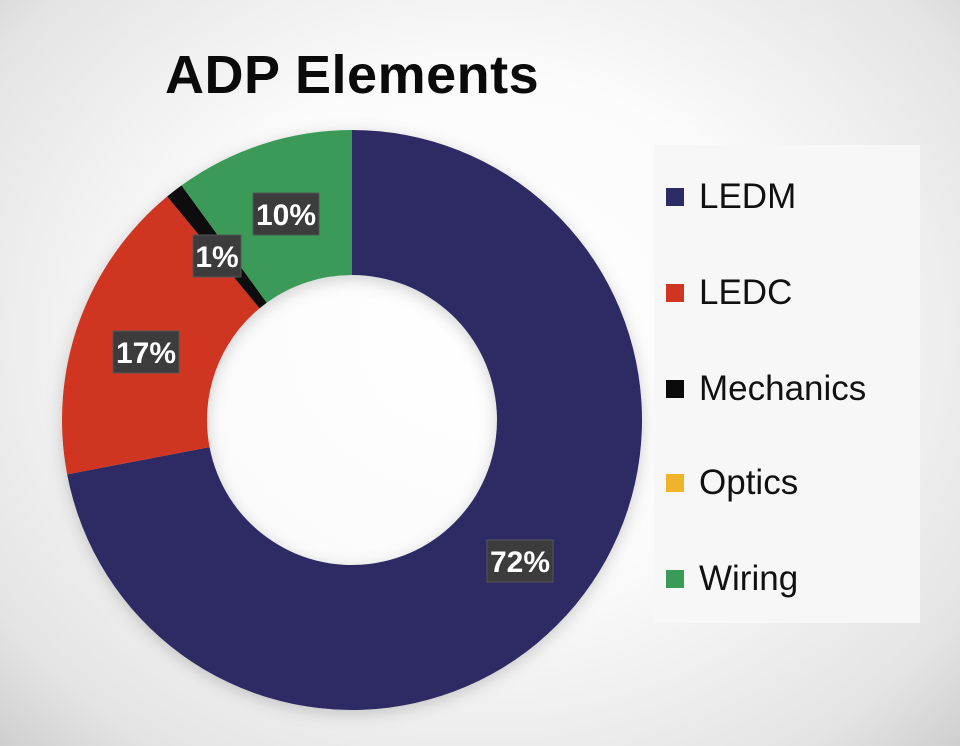 Image resolution: width=960 pixels, height=746 pixels. I want to click on data-label-ledm: 72%, so click(520, 561).